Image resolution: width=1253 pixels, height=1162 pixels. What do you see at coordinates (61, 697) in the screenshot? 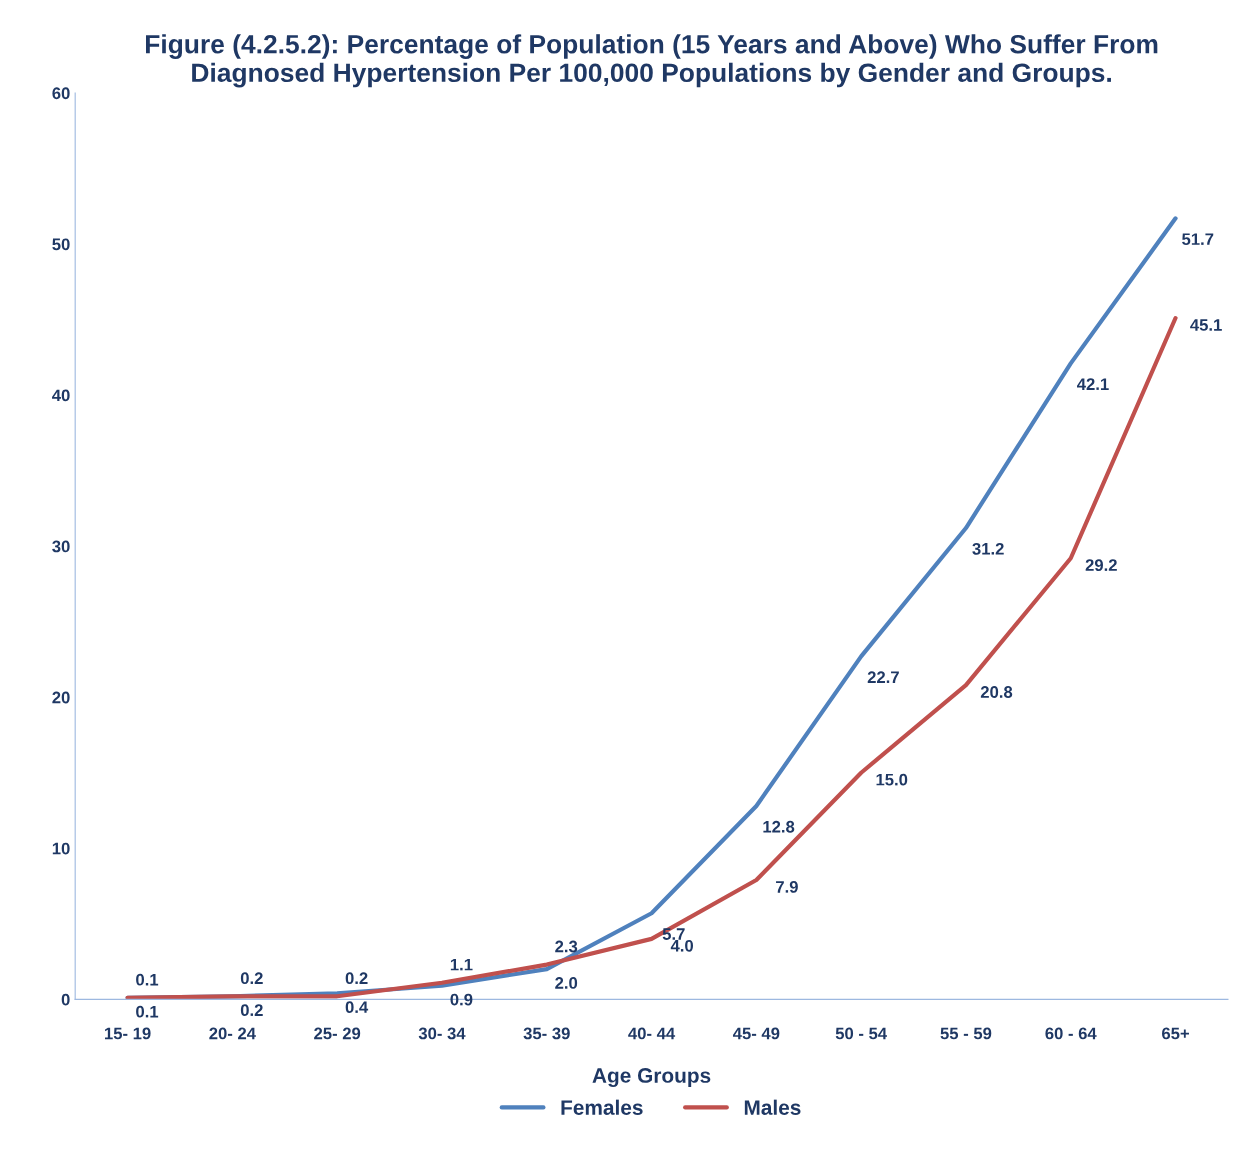
I see `y-tick-label: 20` at bounding box center [61, 697].